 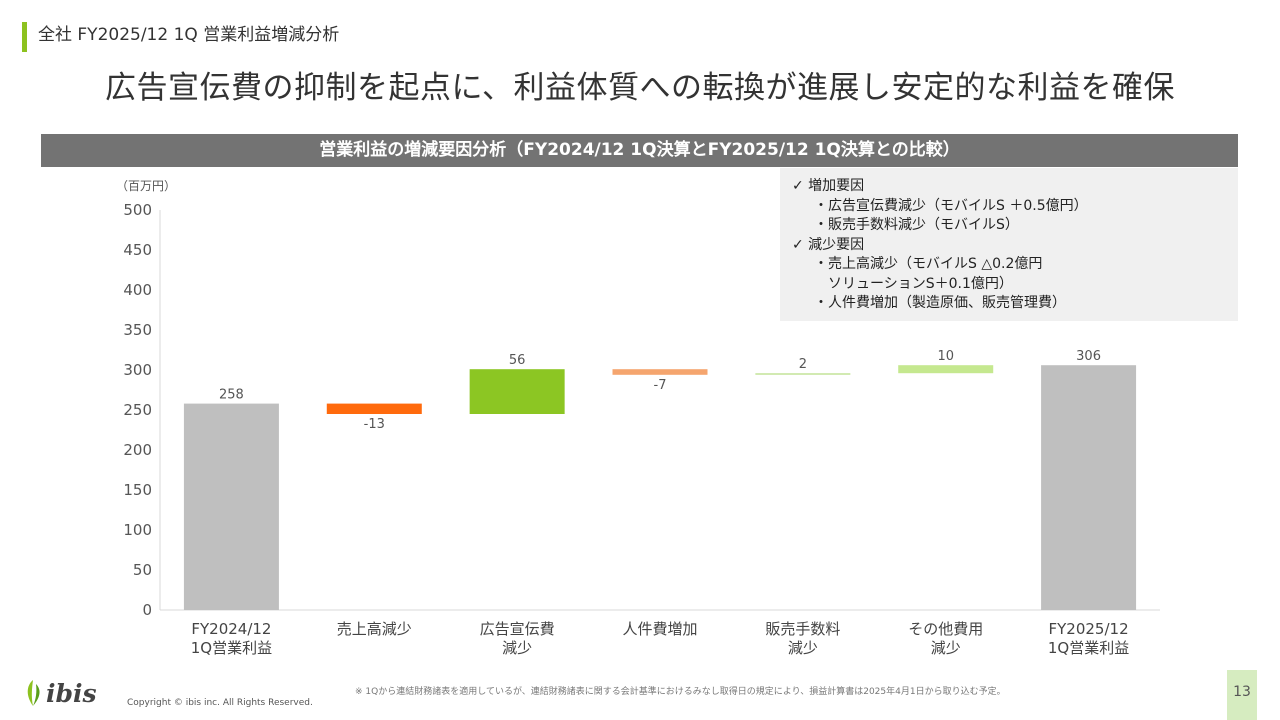 I want to click on increase-factor-item: ・販売手数料減少（モバイルS）, so click(x=916, y=225).